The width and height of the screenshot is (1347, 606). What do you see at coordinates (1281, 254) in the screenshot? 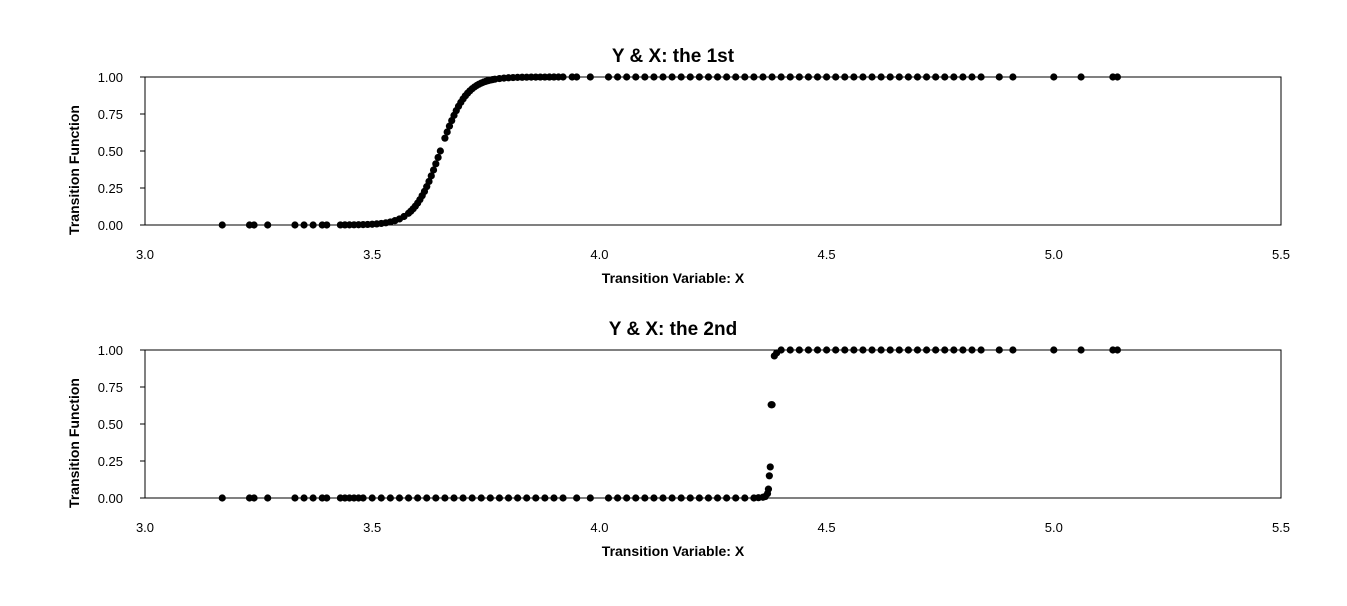
I see `x-tick-label: 5.5` at bounding box center [1281, 254].